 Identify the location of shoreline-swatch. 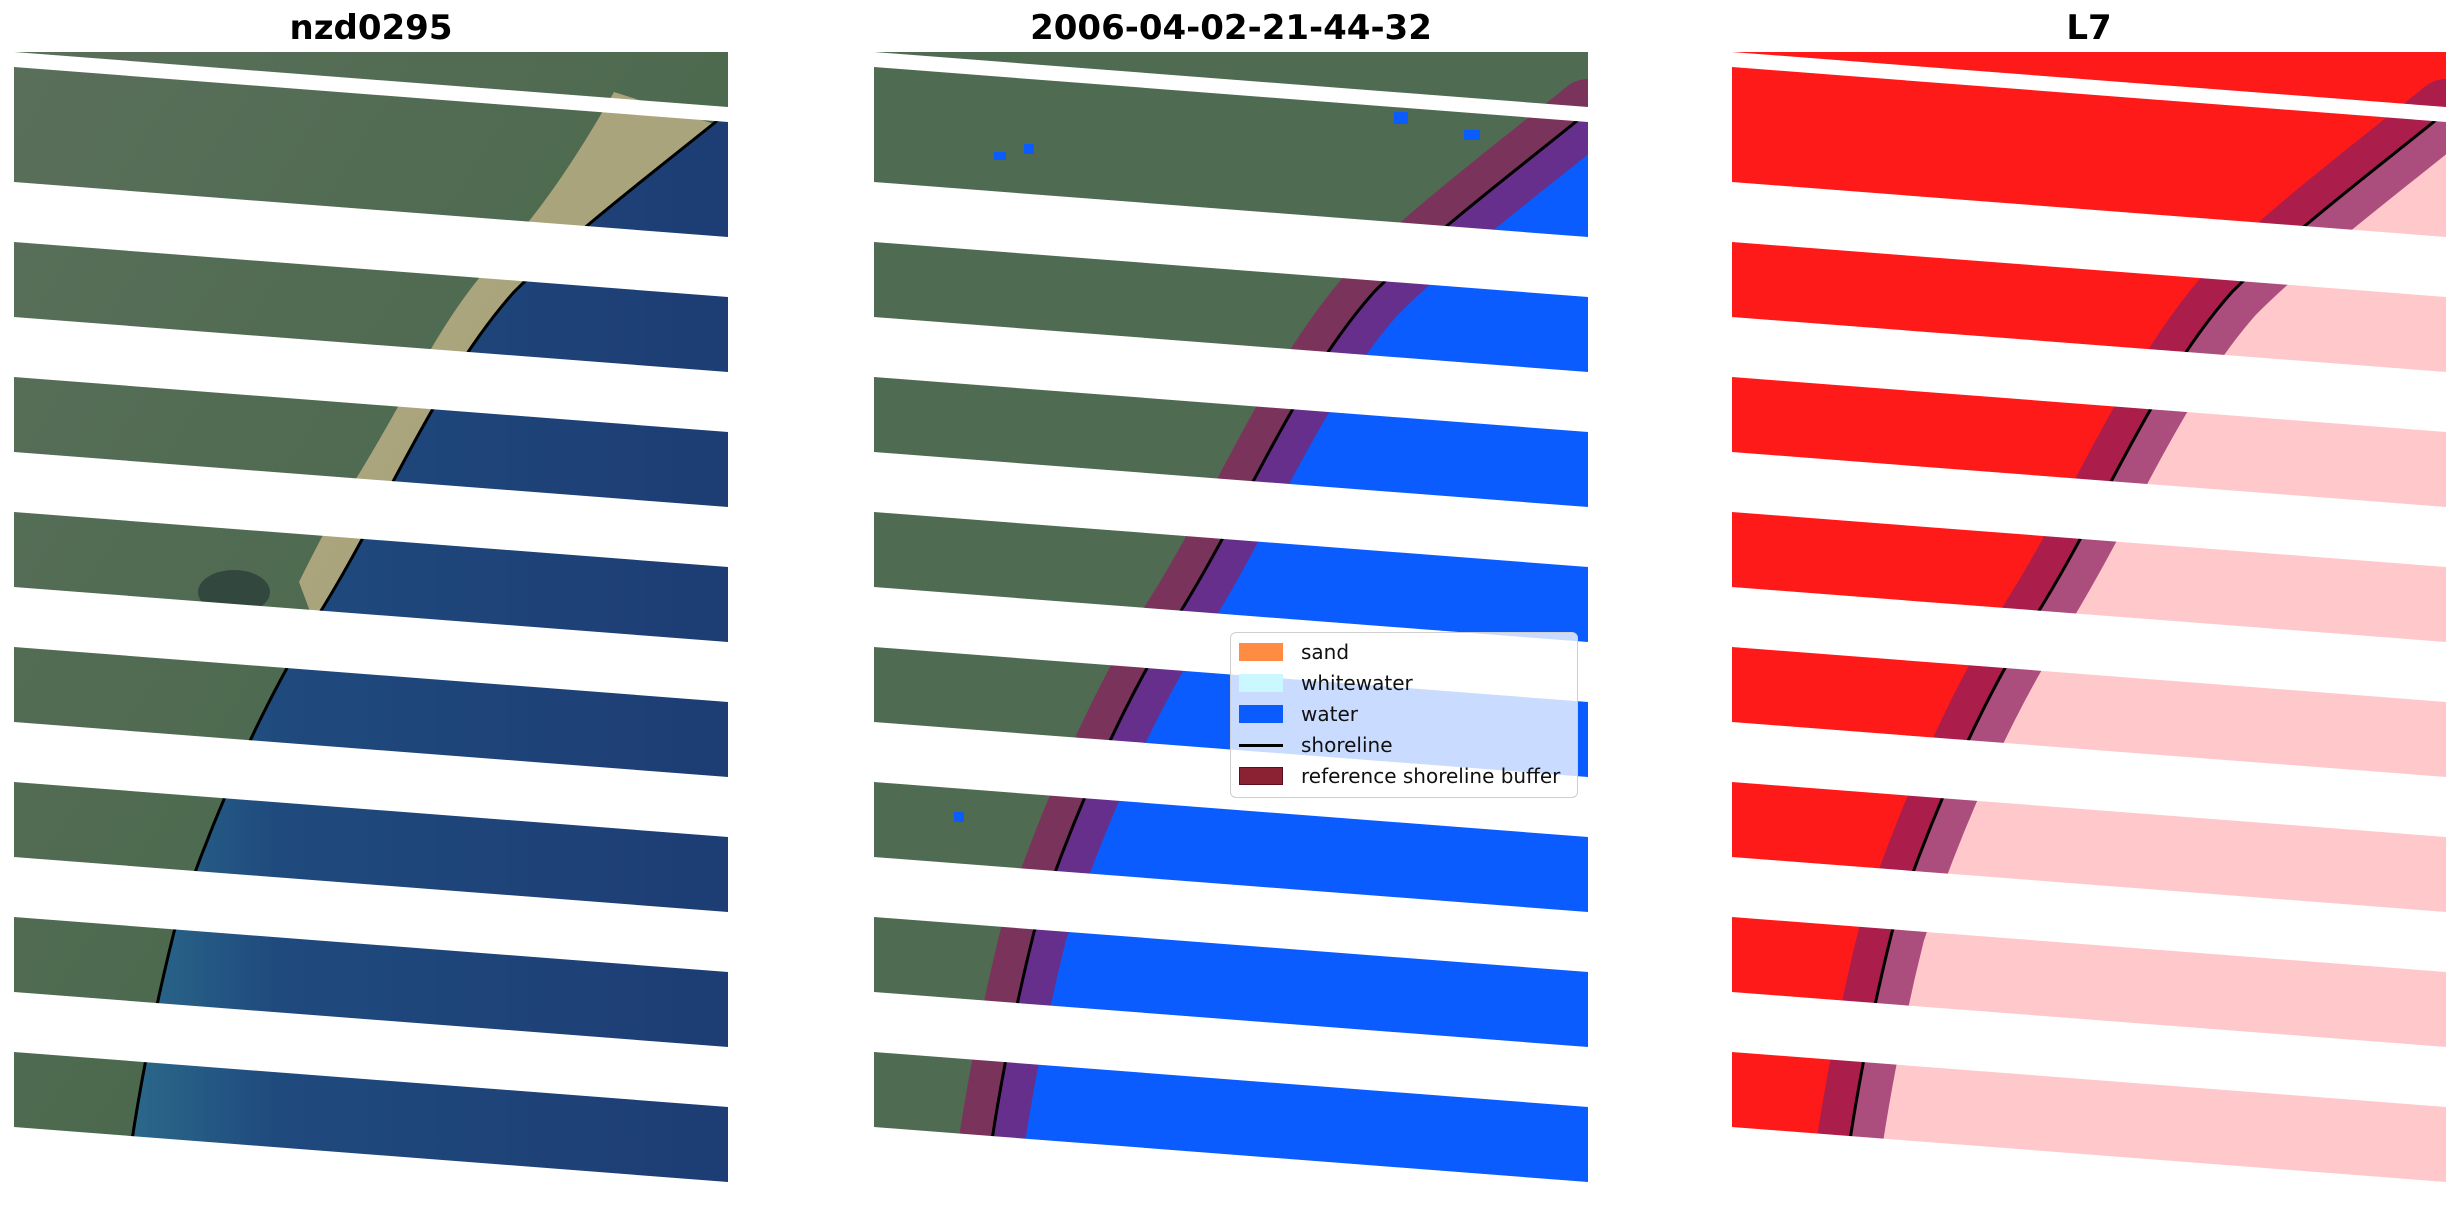
(1261, 745).